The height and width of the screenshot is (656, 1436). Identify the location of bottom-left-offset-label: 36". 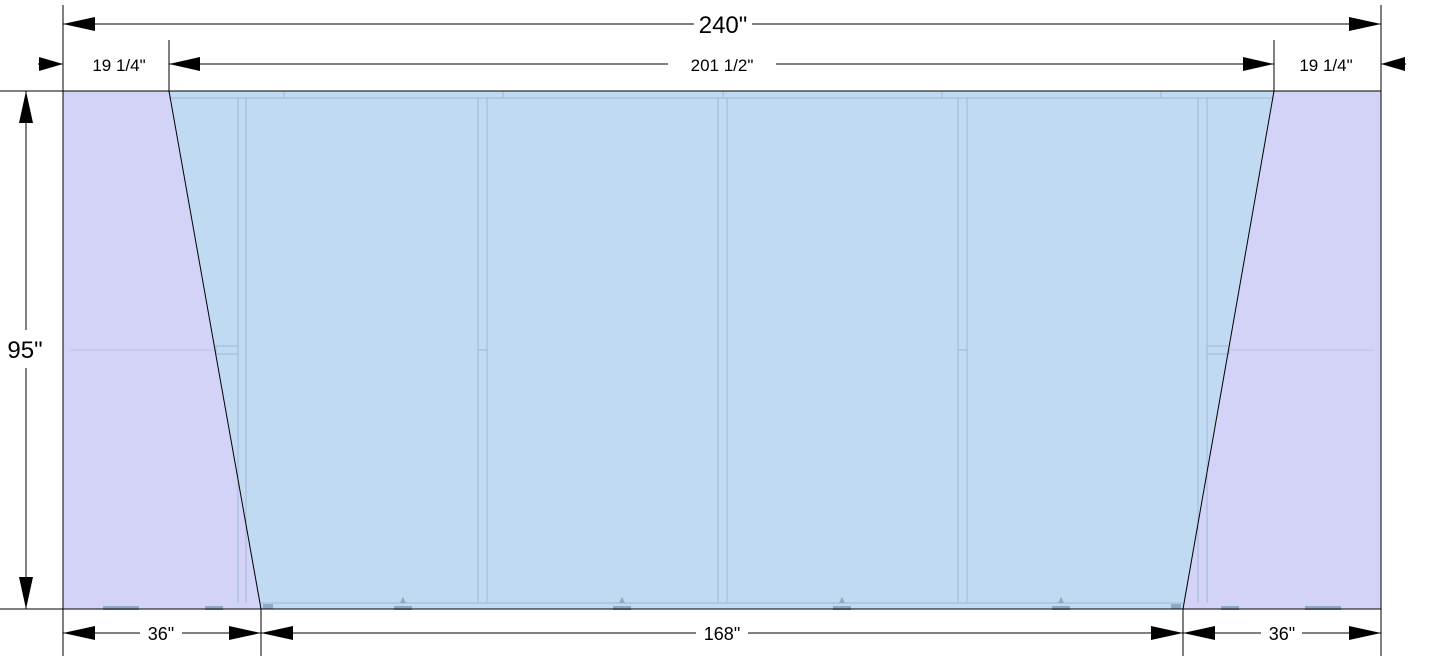
(161, 634).